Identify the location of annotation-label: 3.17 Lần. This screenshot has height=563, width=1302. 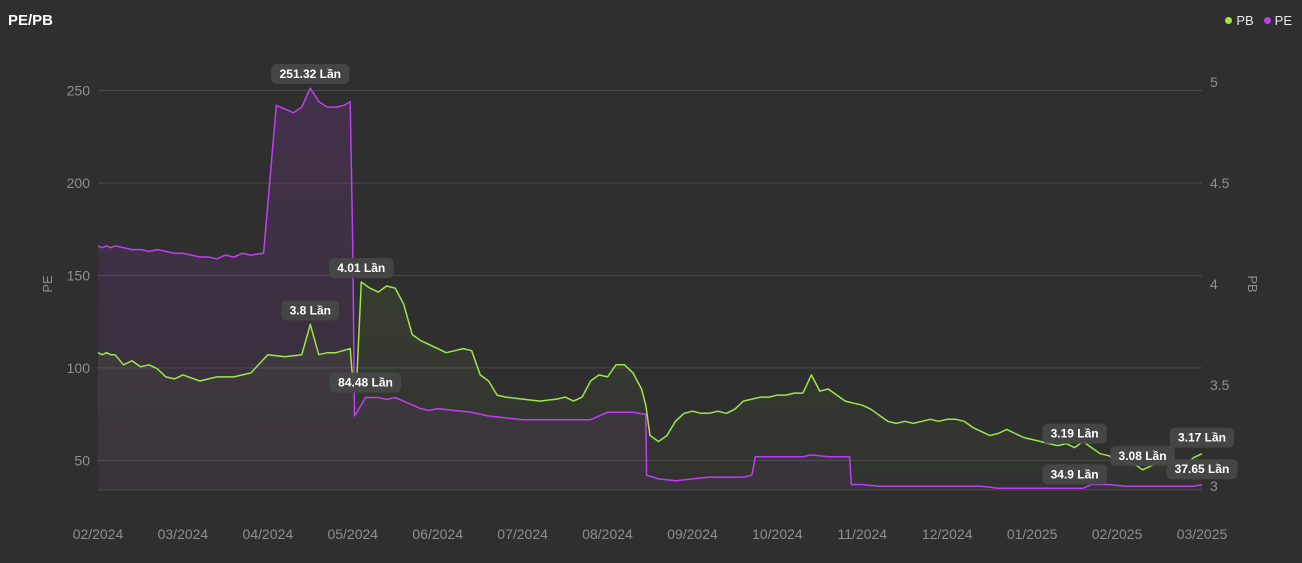
(1202, 438).